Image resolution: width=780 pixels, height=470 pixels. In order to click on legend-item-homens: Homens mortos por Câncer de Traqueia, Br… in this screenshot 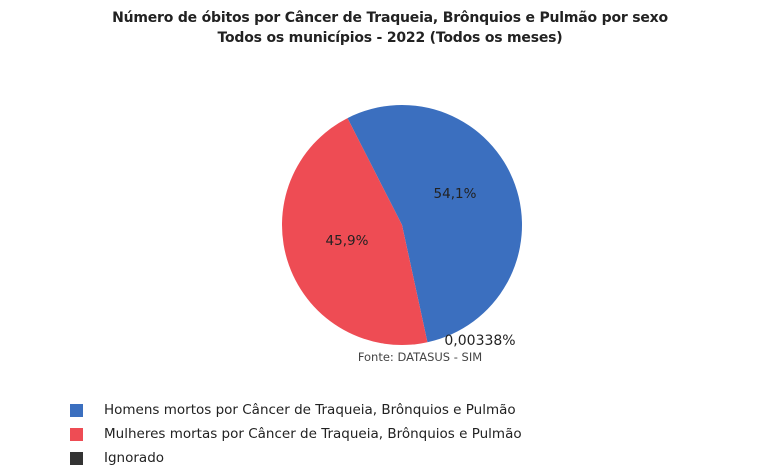, I will do `click(296, 410)`.